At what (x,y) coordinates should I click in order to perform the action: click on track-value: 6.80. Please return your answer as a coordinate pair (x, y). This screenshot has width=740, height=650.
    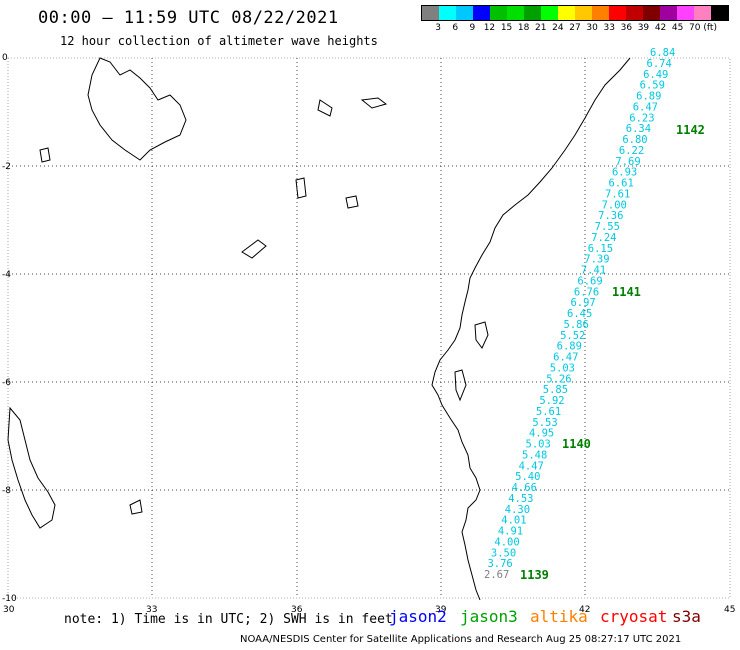
    Looking at the image, I should click on (634, 140).